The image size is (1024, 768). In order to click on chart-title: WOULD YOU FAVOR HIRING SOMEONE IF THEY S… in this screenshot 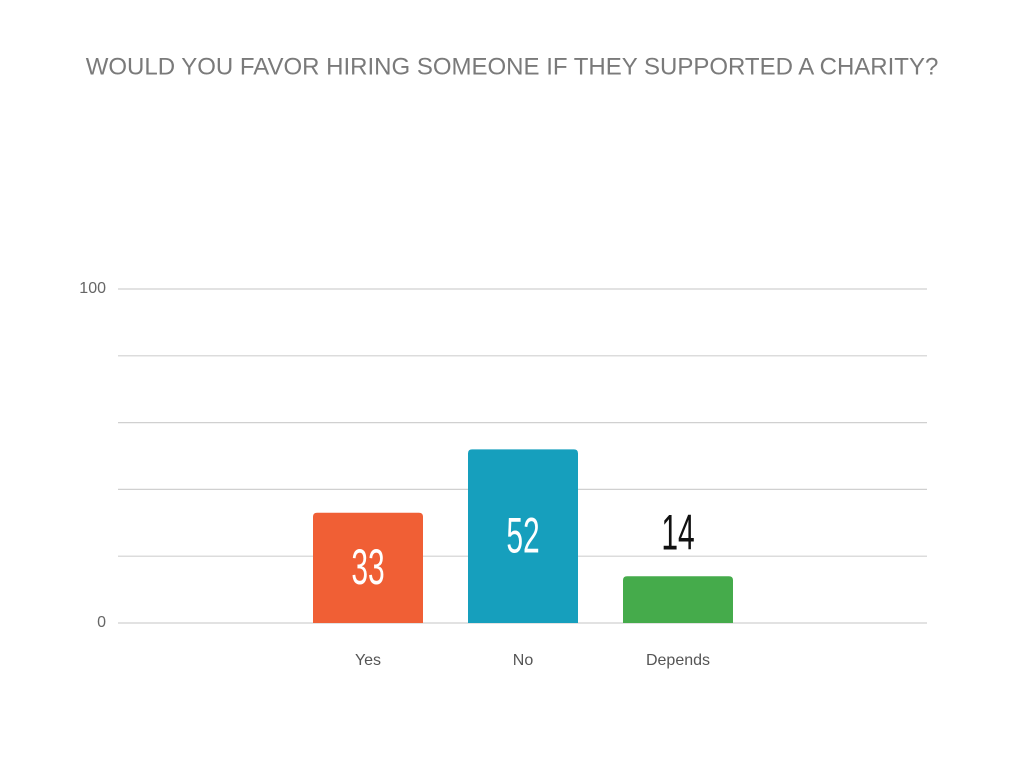, I will do `click(512, 66)`.